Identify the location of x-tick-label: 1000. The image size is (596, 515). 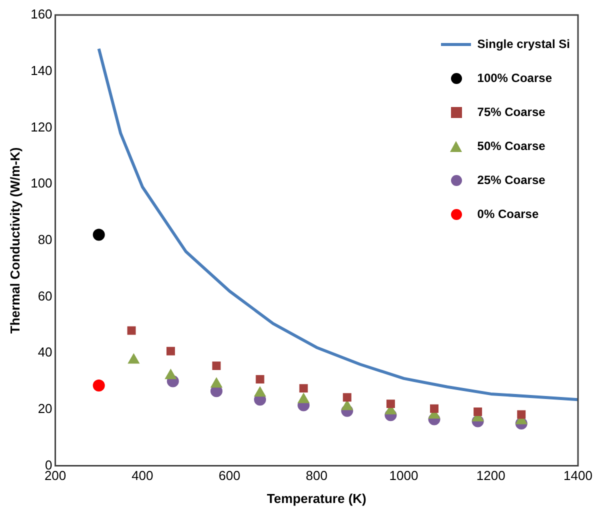
(403, 476).